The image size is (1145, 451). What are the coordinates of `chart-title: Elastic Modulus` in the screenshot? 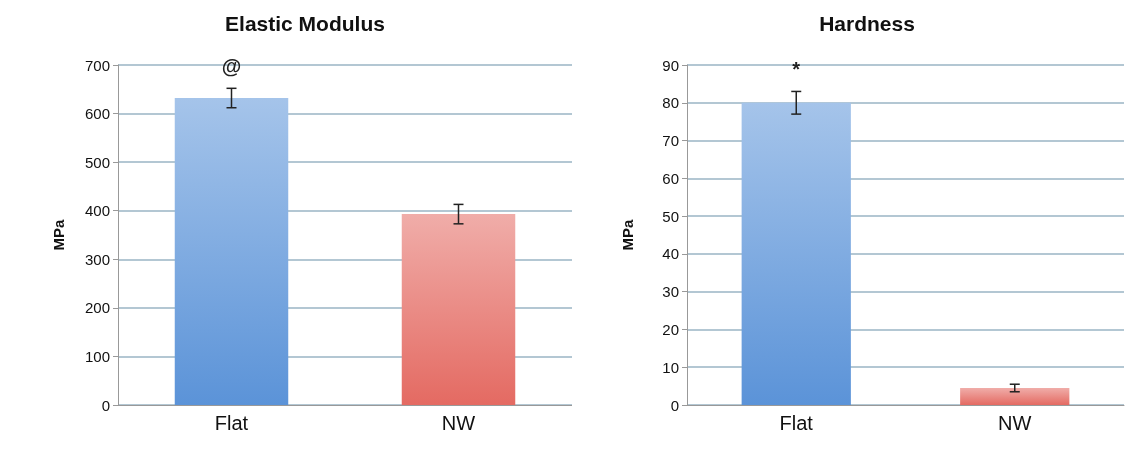 It's located at (305, 23).